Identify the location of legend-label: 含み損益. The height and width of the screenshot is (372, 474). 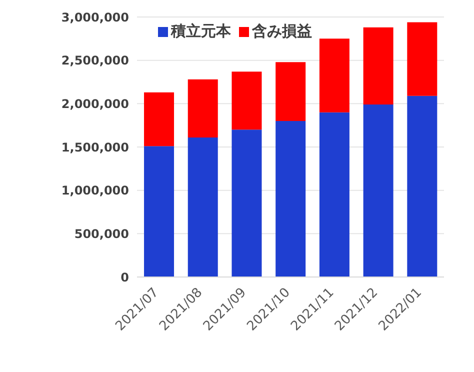
(282, 31).